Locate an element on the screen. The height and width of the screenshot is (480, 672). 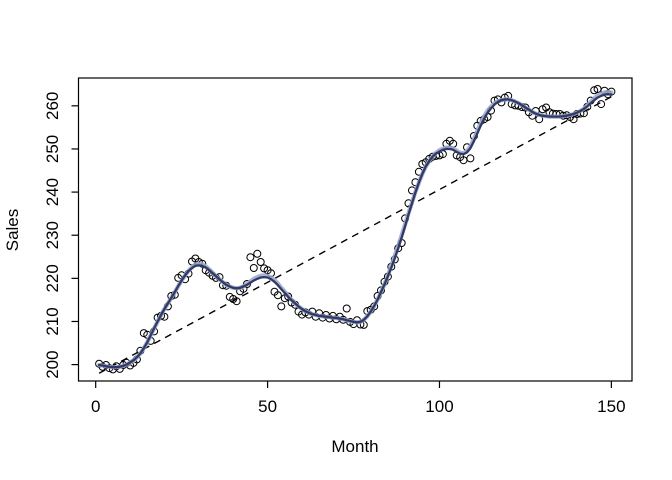
y-tick-label: 230 is located at coordinates (52, 235).